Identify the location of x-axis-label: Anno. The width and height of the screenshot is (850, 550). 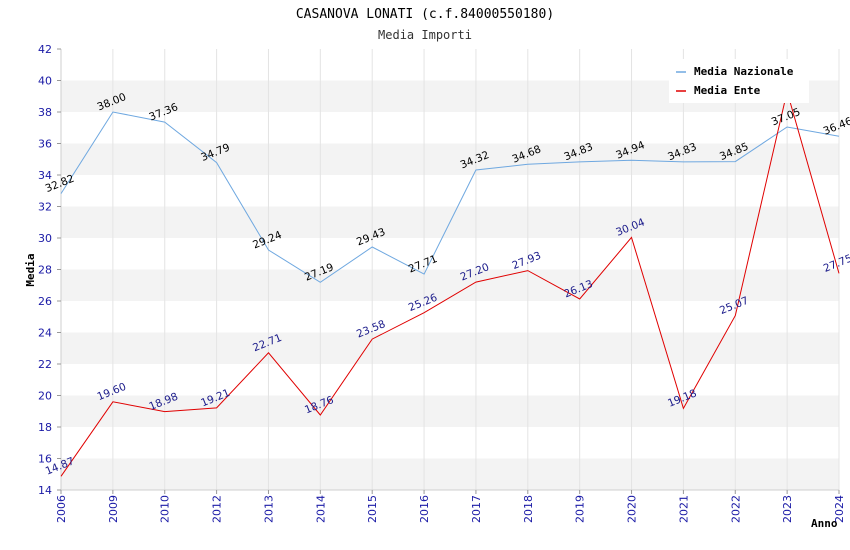
(824, 523).